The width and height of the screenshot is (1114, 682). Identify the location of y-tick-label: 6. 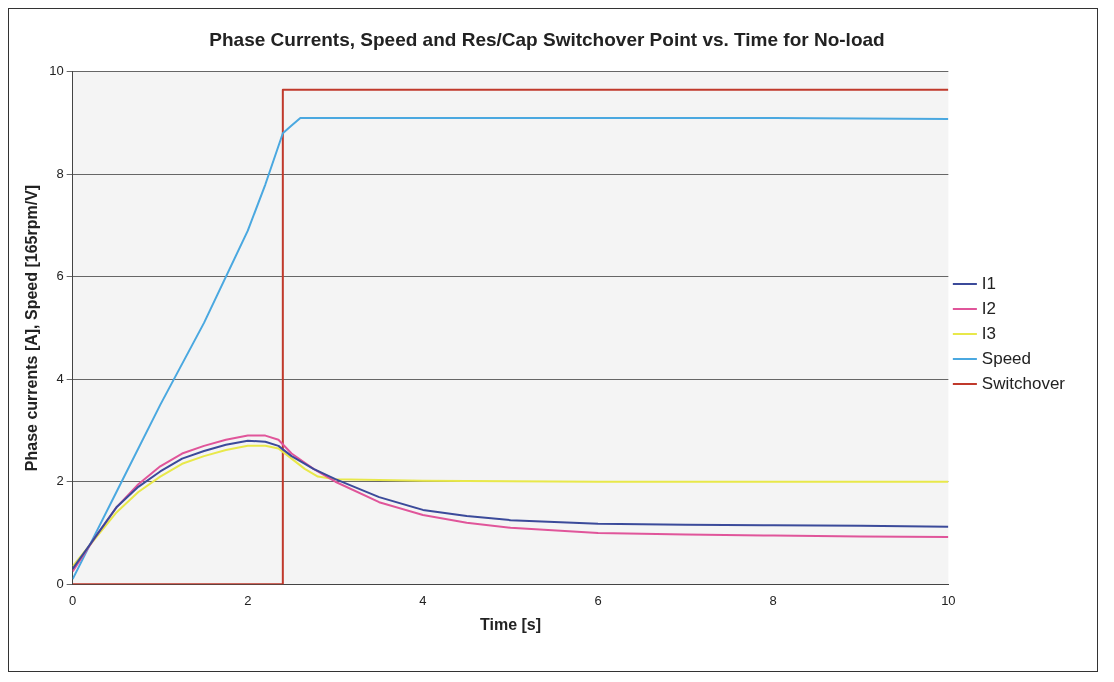
(60, 276).